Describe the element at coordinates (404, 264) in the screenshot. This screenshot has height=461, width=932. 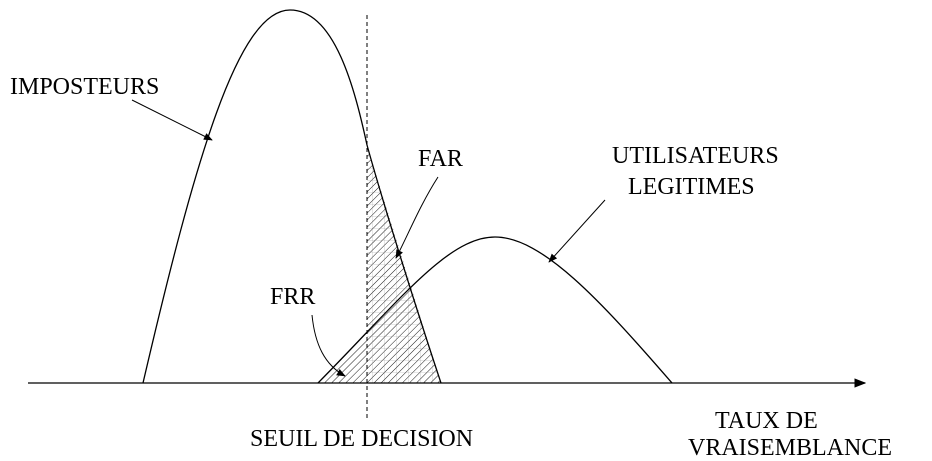
I see `far-grid` at that location.